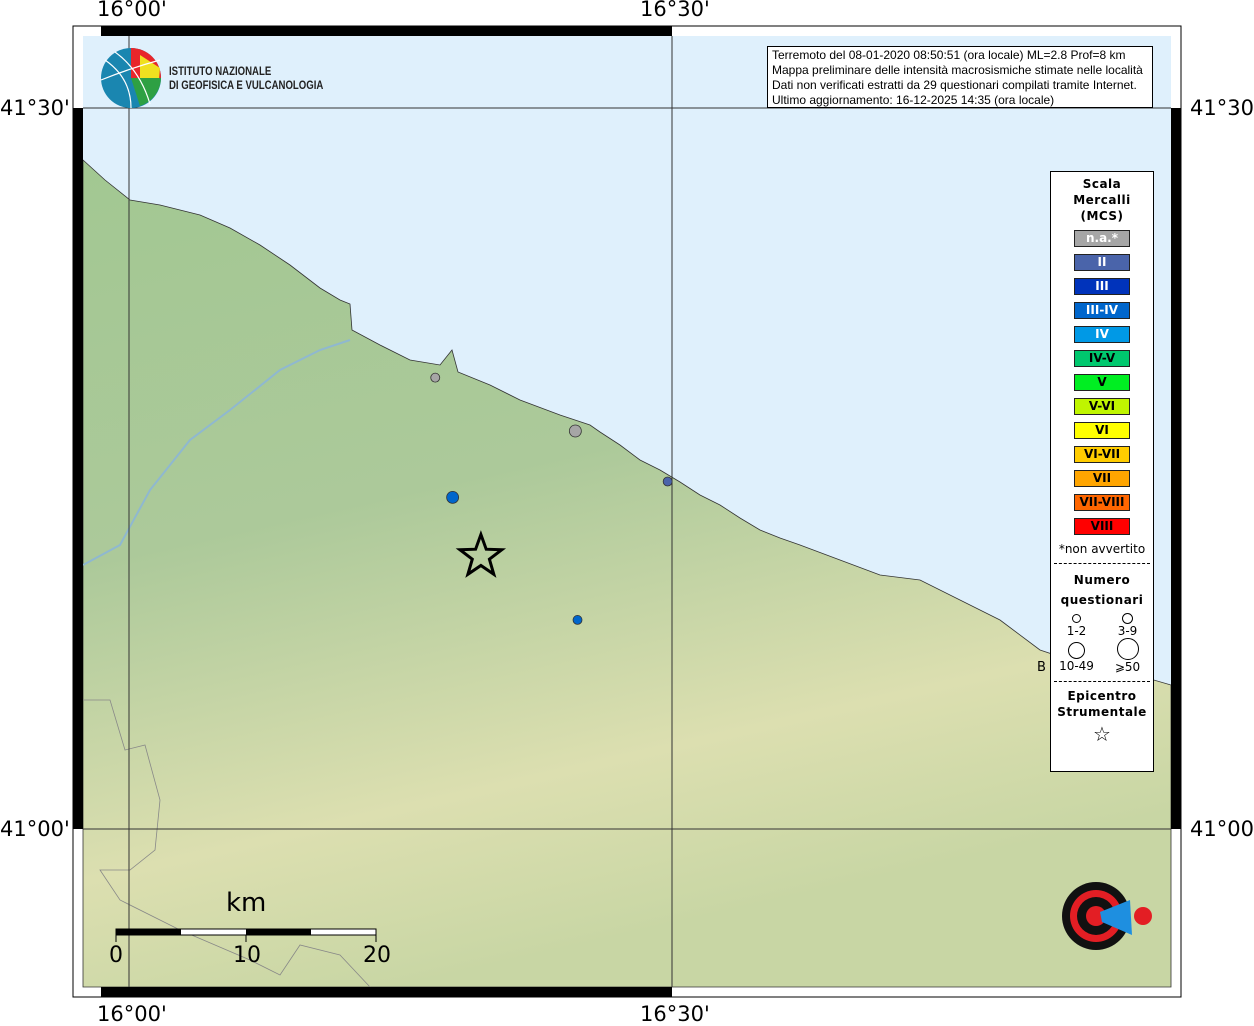 Image resolution: width=1254 pixels, height=1026 pixels. I want to click on intensity-swatch: V, so click(1102, 382).